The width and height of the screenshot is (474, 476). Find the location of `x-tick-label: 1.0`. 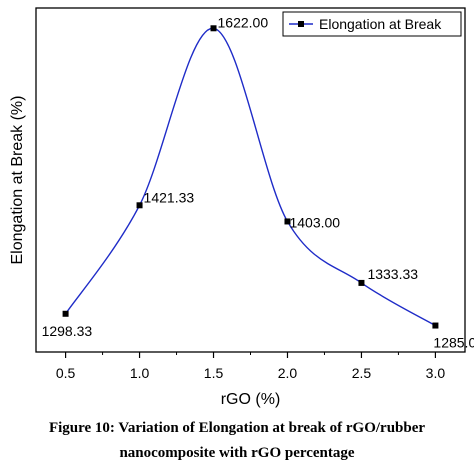

x-tick-label: 1.0 is located at coordinates (140, 373).